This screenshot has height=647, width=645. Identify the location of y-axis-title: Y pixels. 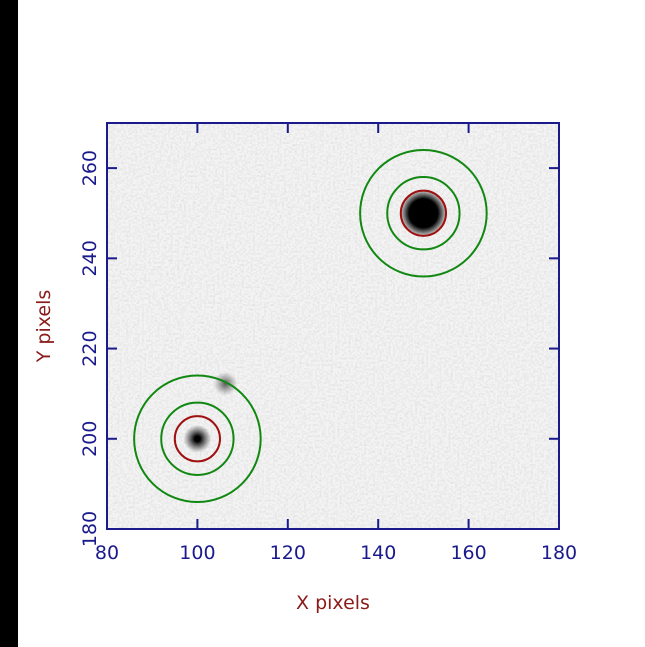
(44, 327).